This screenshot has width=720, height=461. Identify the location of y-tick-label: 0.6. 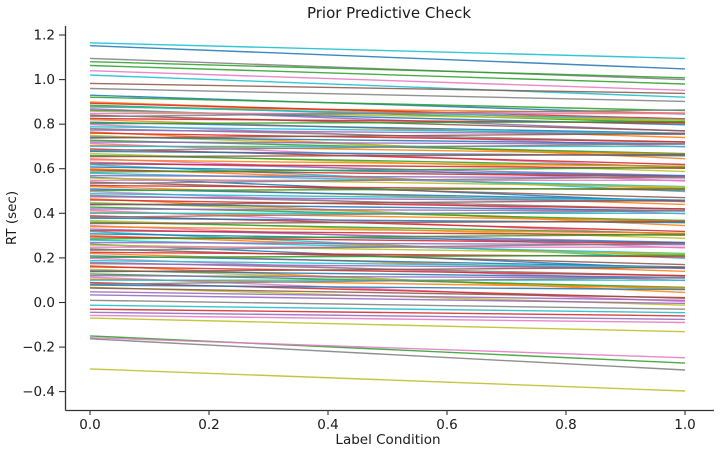
(44, 169).